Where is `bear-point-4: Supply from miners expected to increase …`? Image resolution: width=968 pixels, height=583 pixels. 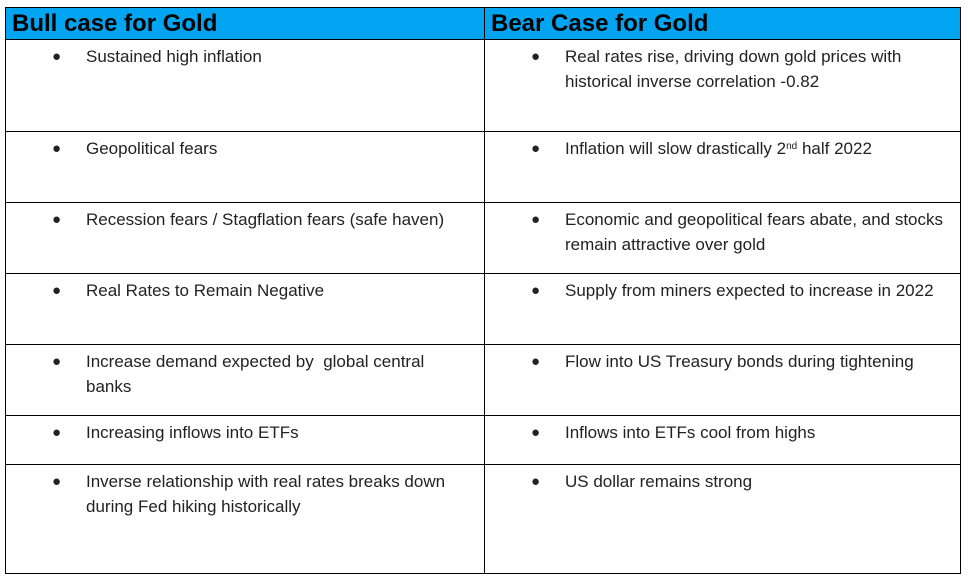
bear-point-4: Supply from miners expected to increase … is located at coordinates (749, 290).